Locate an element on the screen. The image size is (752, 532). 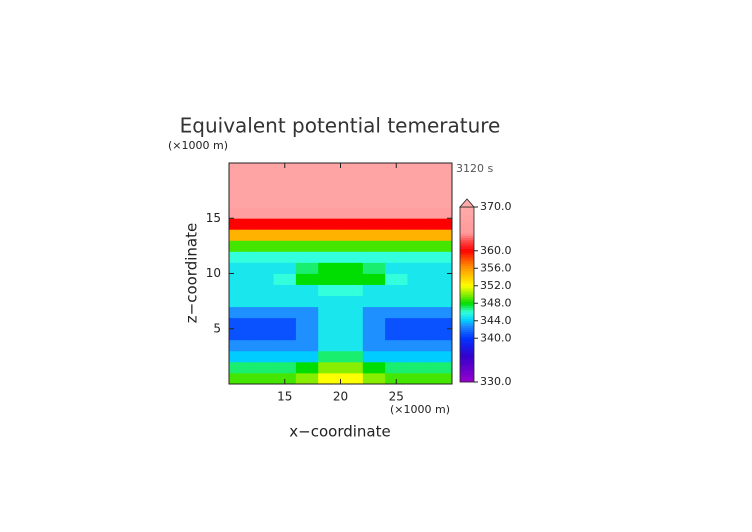
colorbar-tick-label: 344.0 is located at coordinates (496, 320).